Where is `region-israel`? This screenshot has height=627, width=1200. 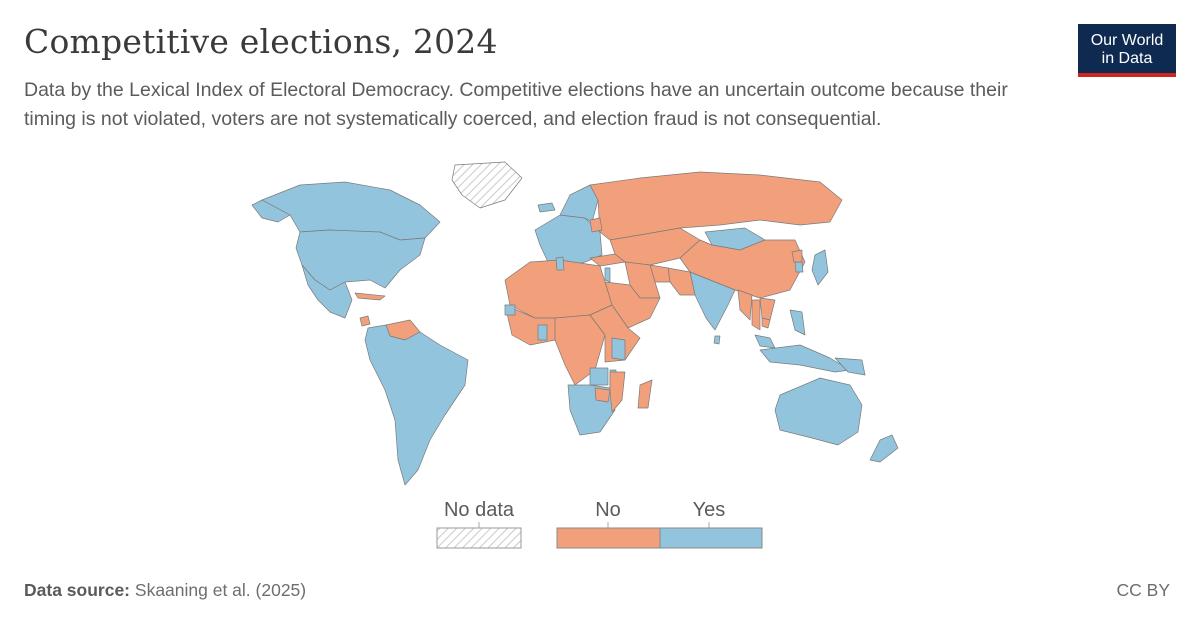 region-israel is located at coordinates (607, 275).